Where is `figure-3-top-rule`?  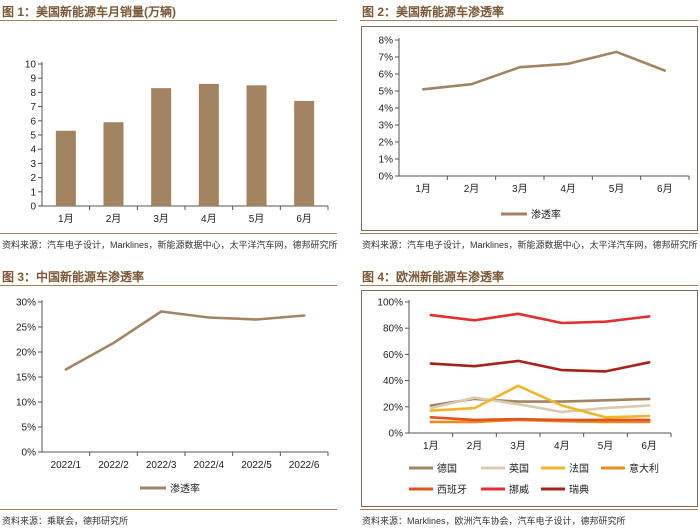 figure-3-top-rule is located at coordinates (168, 285).